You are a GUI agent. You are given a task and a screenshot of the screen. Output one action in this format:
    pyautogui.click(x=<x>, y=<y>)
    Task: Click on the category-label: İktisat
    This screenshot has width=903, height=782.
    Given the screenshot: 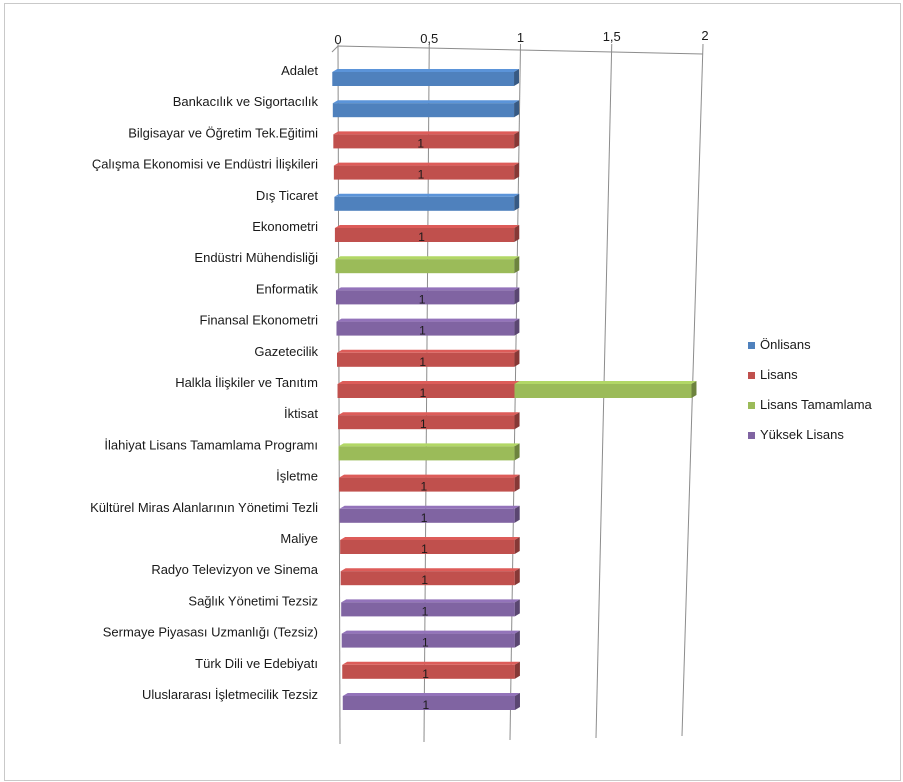 What is the action you would take?
    pyautogui.click(x=301, y=413)
    